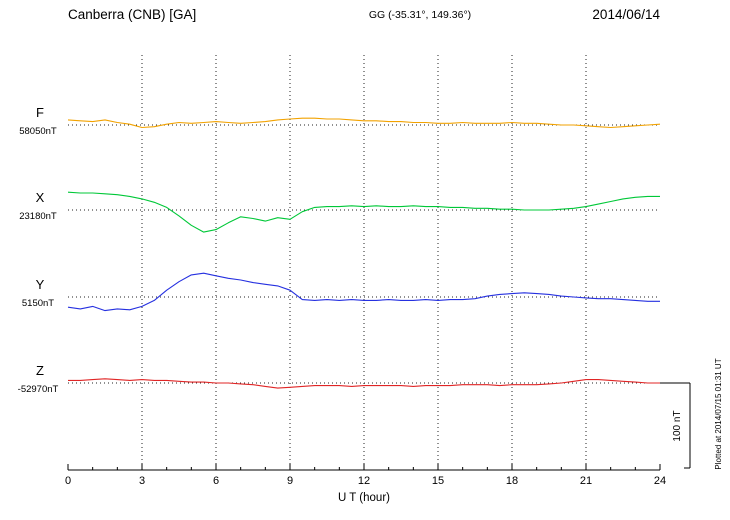 This screenshot has width=730, height=520. I want to click on plot-date: 2014/06/14, so click(626, 14).